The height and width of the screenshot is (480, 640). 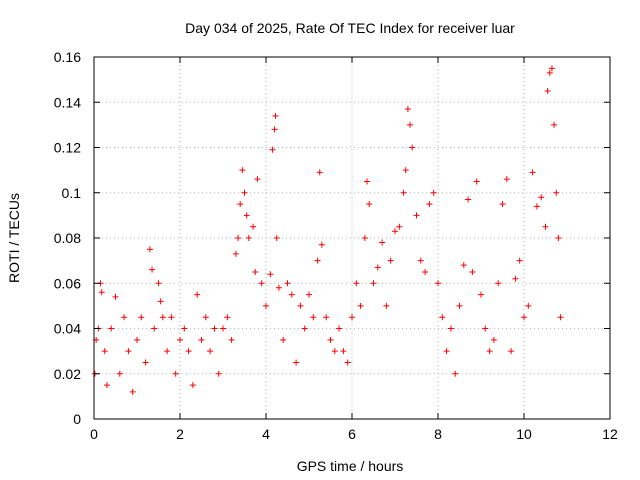 What do you see at coordinates (438, 434) in the screenshot?
I see `x-tick-label: 8` at bounding box center [438, 434].